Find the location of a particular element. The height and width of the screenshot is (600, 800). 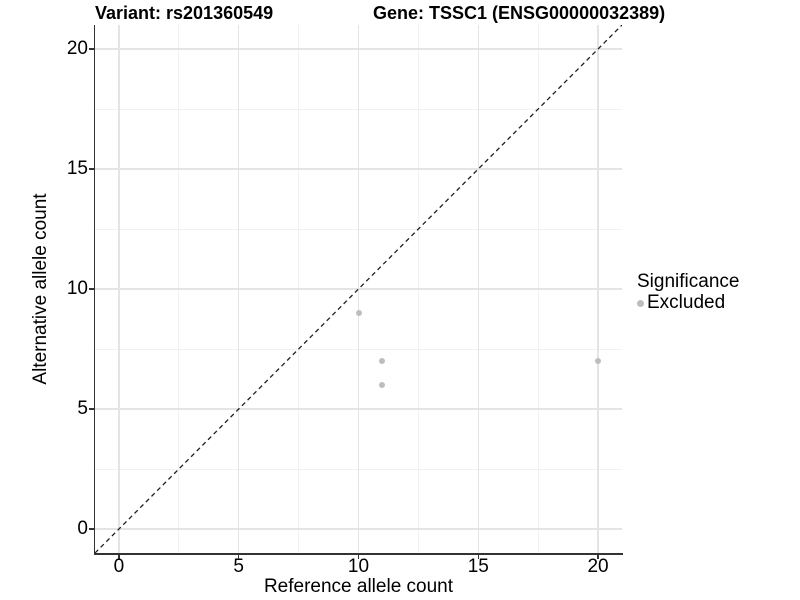

x-tick-label: 15 is located at coordinates (478, 566).